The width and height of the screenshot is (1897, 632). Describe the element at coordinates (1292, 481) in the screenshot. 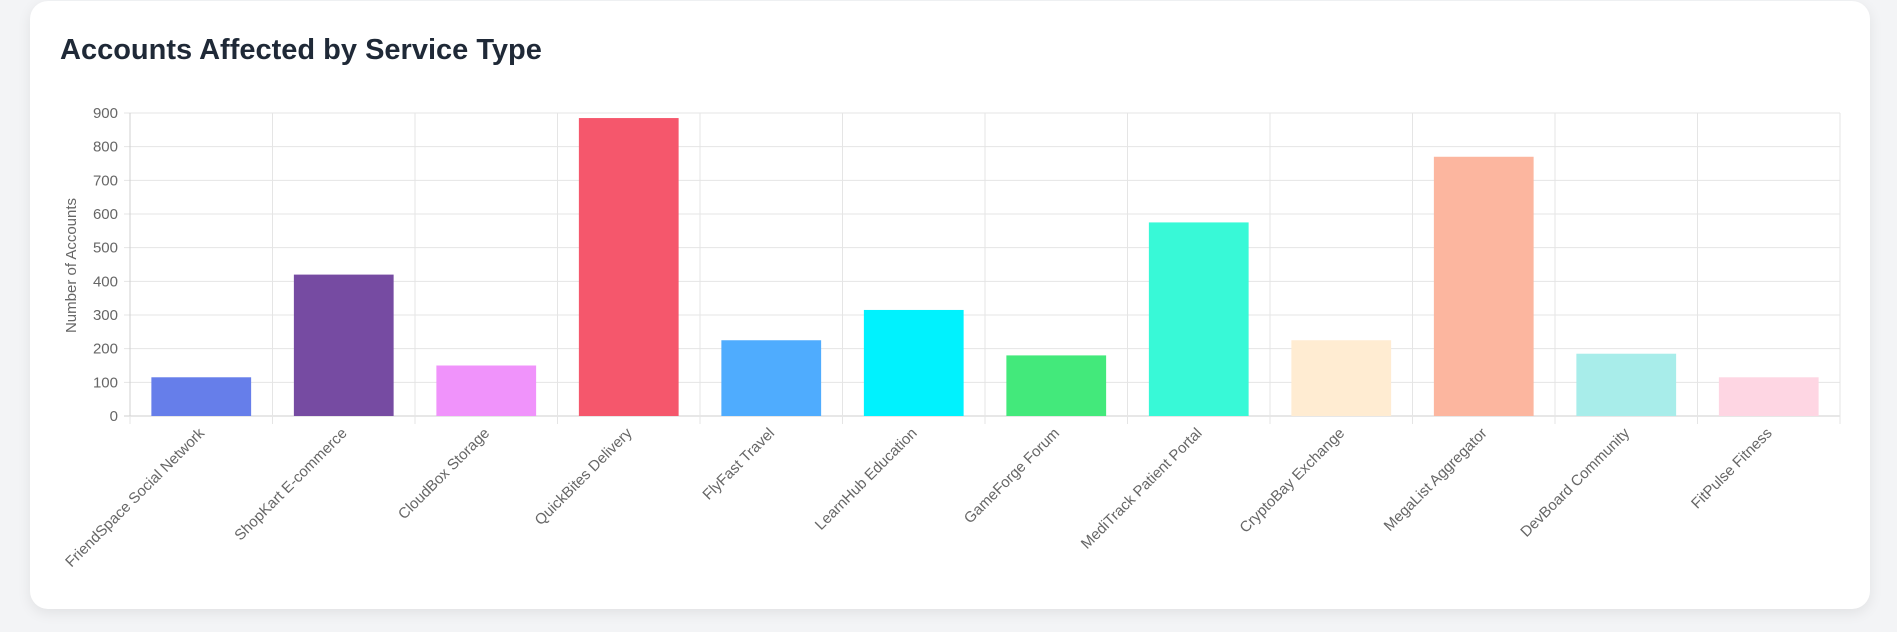

I see `x-tick-label: CryptoBay Exchange` at that location.